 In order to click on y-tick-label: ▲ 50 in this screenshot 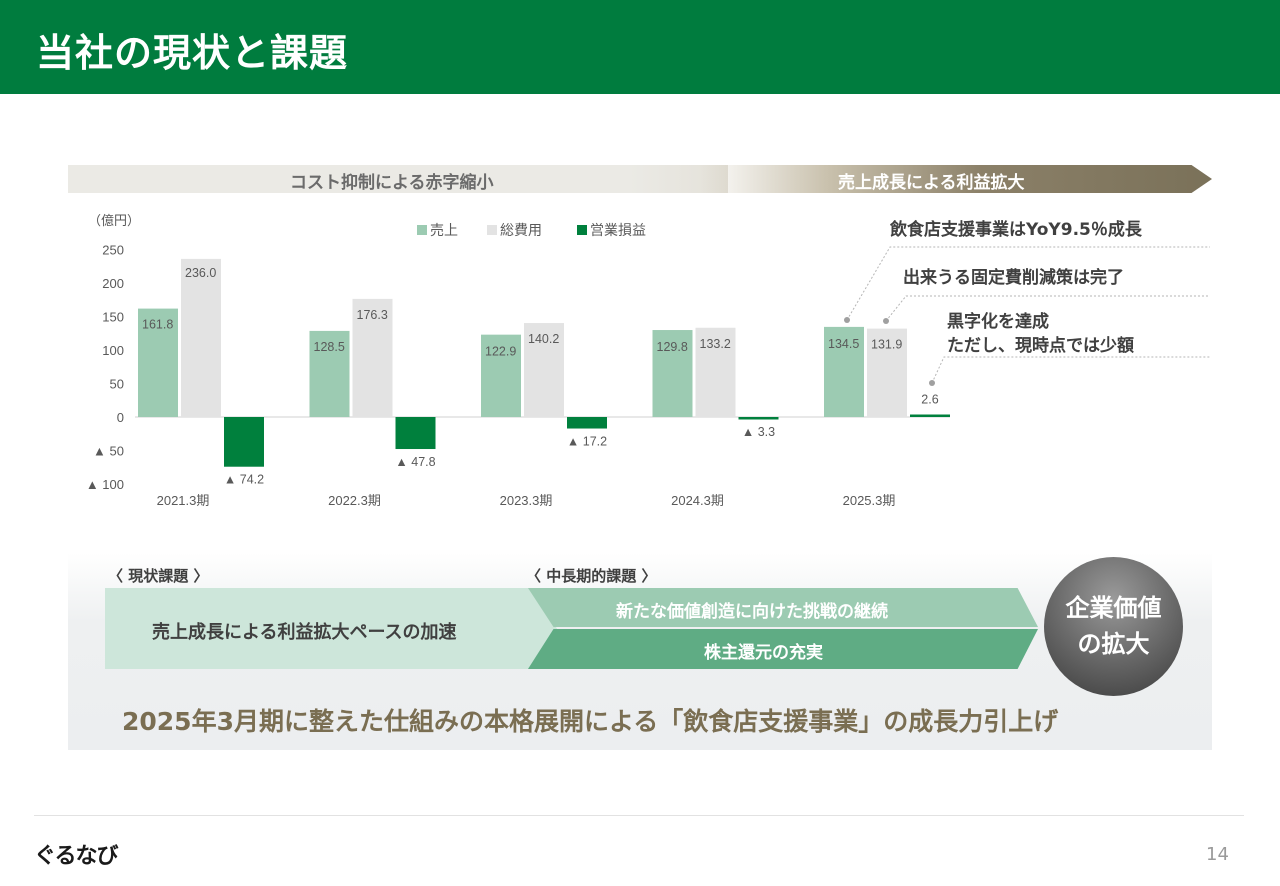, I will do `click(108, 451)`.